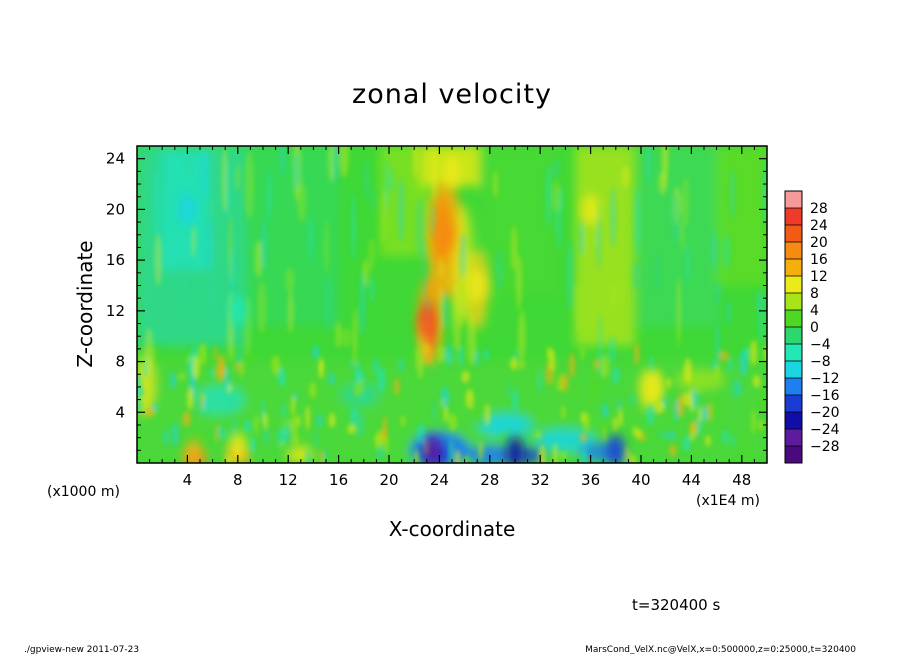 The height and width of the screenshot is (654, 904). Describe the element at coordinates (691, 480) in the screenshot. I see `x-tick-label: 44` at that location.